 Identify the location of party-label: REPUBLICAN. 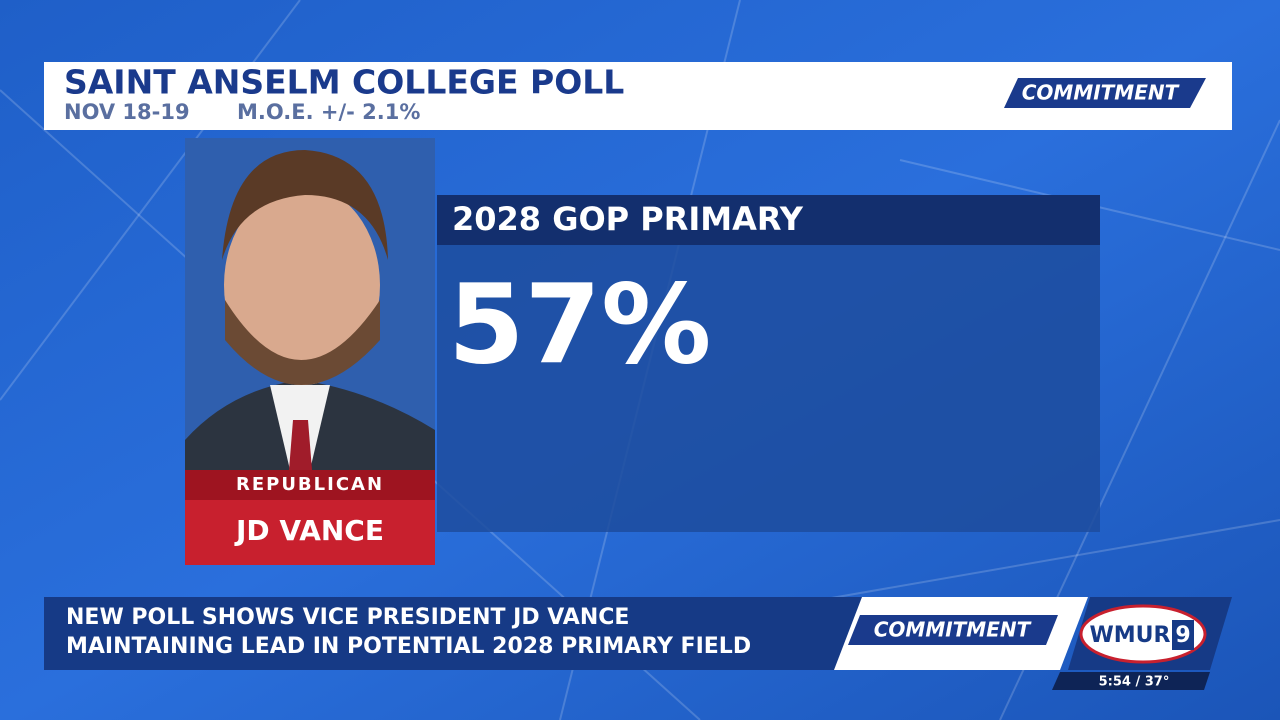
(310, 484).